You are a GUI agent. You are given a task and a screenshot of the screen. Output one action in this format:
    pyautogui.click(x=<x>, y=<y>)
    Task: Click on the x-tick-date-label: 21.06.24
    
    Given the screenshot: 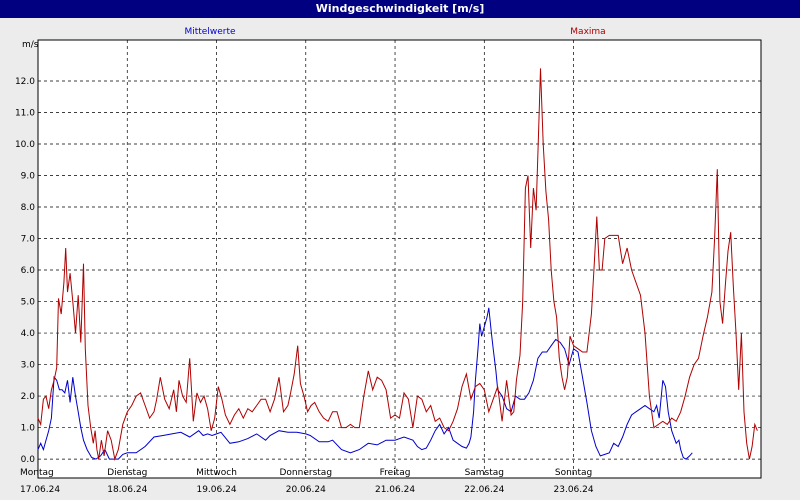 What is the action you would take?
    pyautogui.click(x=395, y=490)
    